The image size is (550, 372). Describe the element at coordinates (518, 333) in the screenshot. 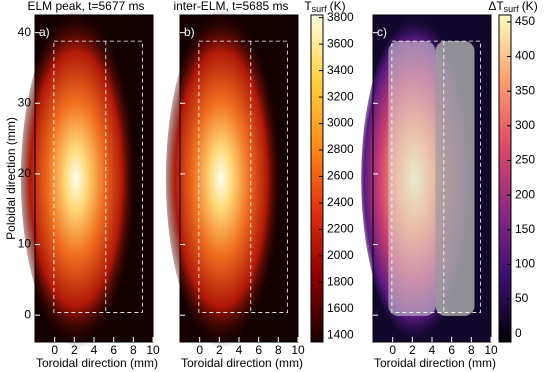

I see `colorbar-tick-label: 0` at that location.